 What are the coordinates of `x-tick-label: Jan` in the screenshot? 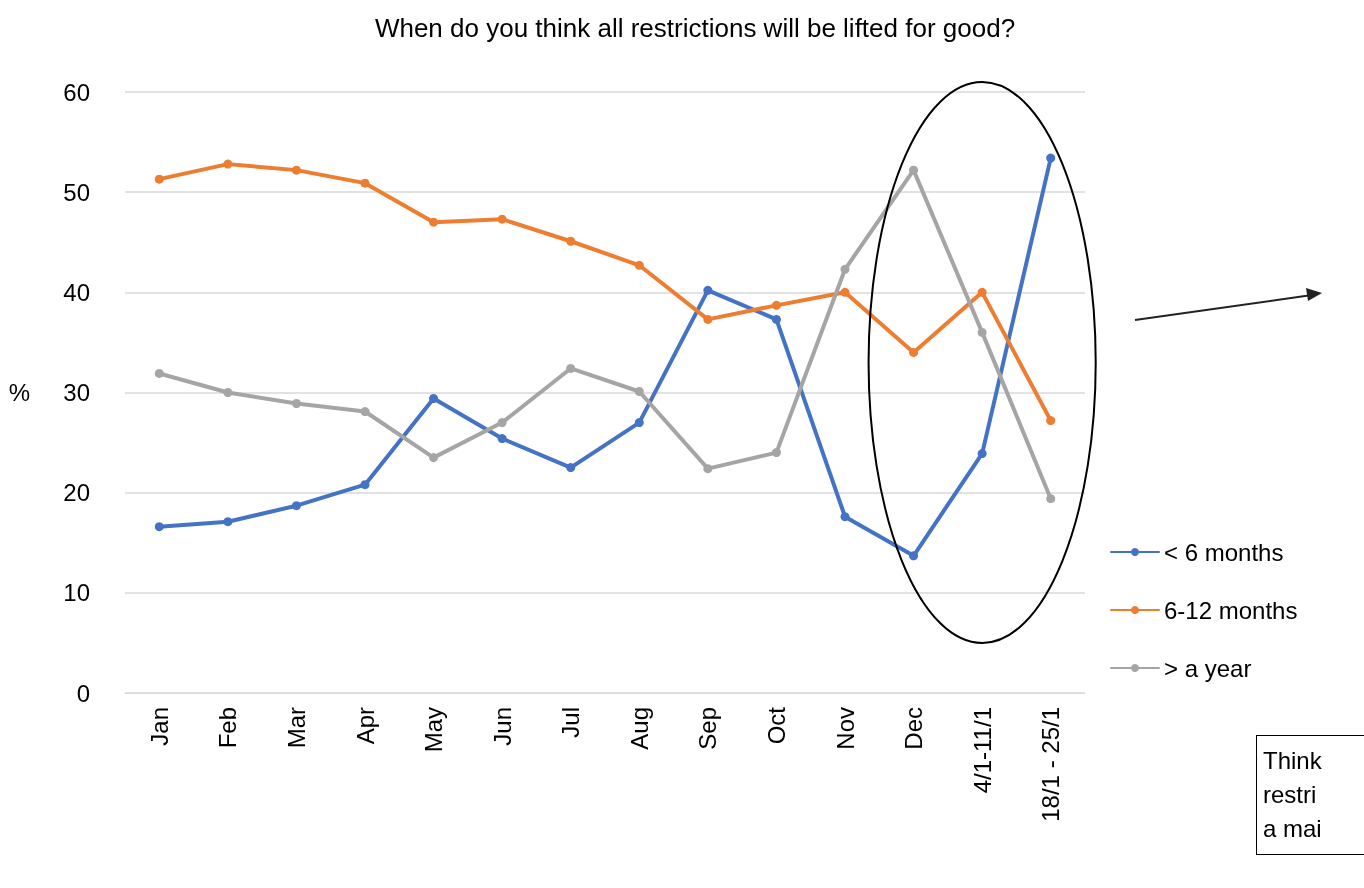 It's located at (159, 726).